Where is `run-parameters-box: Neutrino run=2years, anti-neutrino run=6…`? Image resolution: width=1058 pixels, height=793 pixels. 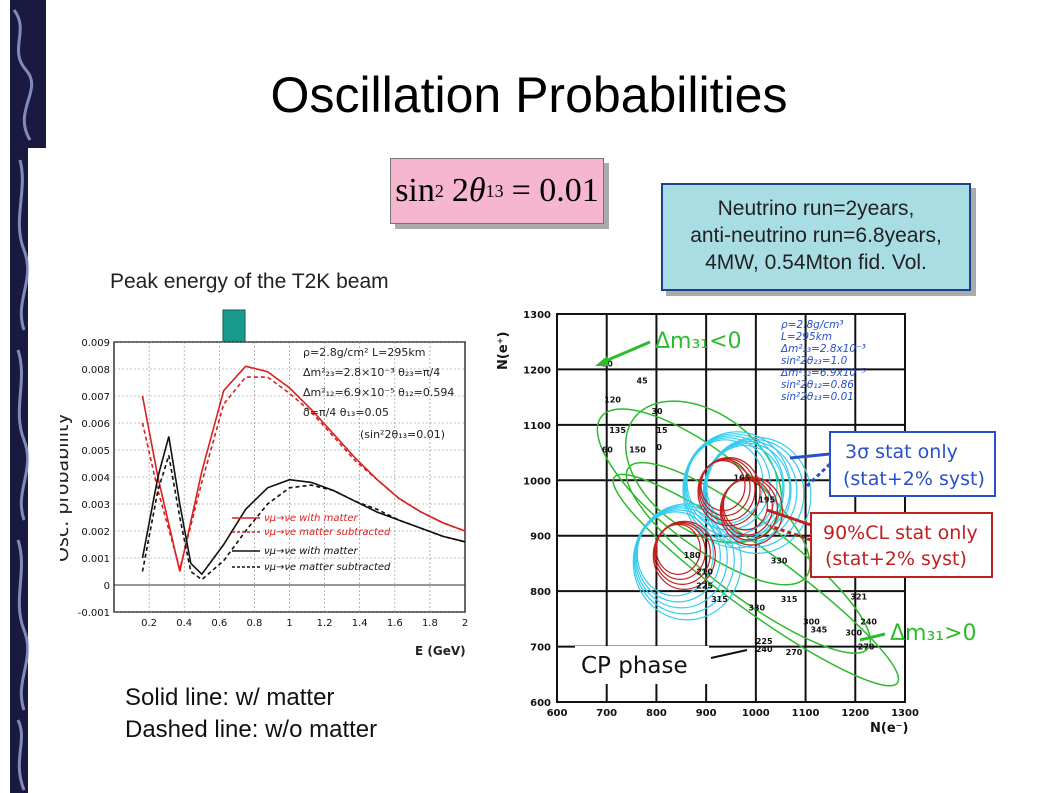
run-parameters-box: Neutrino run=2years, anti-neutrino run=6… is located at coordinates (816, 237).